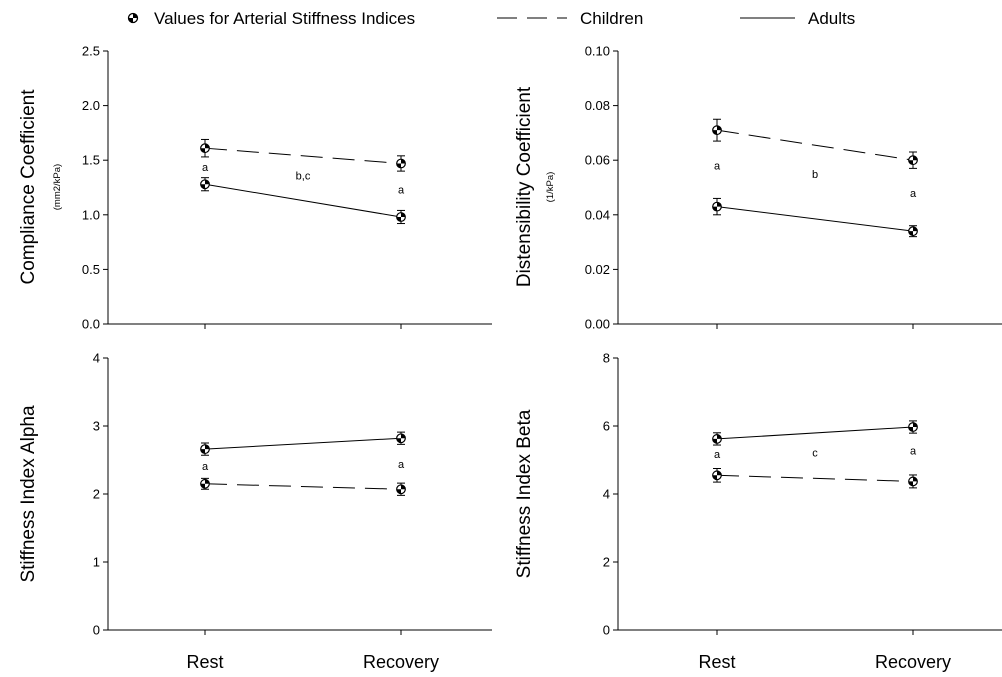 The height and width of the screenshot is (677, 1002). I want to click on y-tick-label: 3, so click(96, 426).